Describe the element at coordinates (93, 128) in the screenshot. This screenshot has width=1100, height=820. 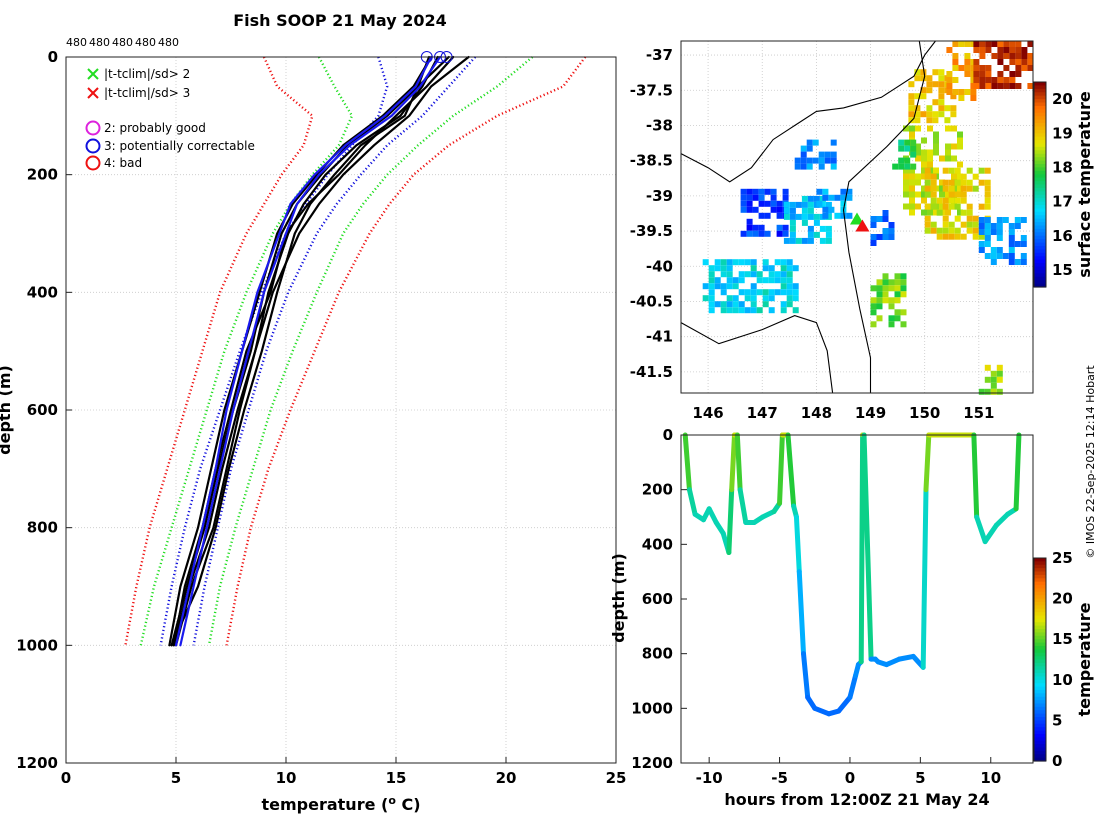
I see `legend-circle-marker` at that location.